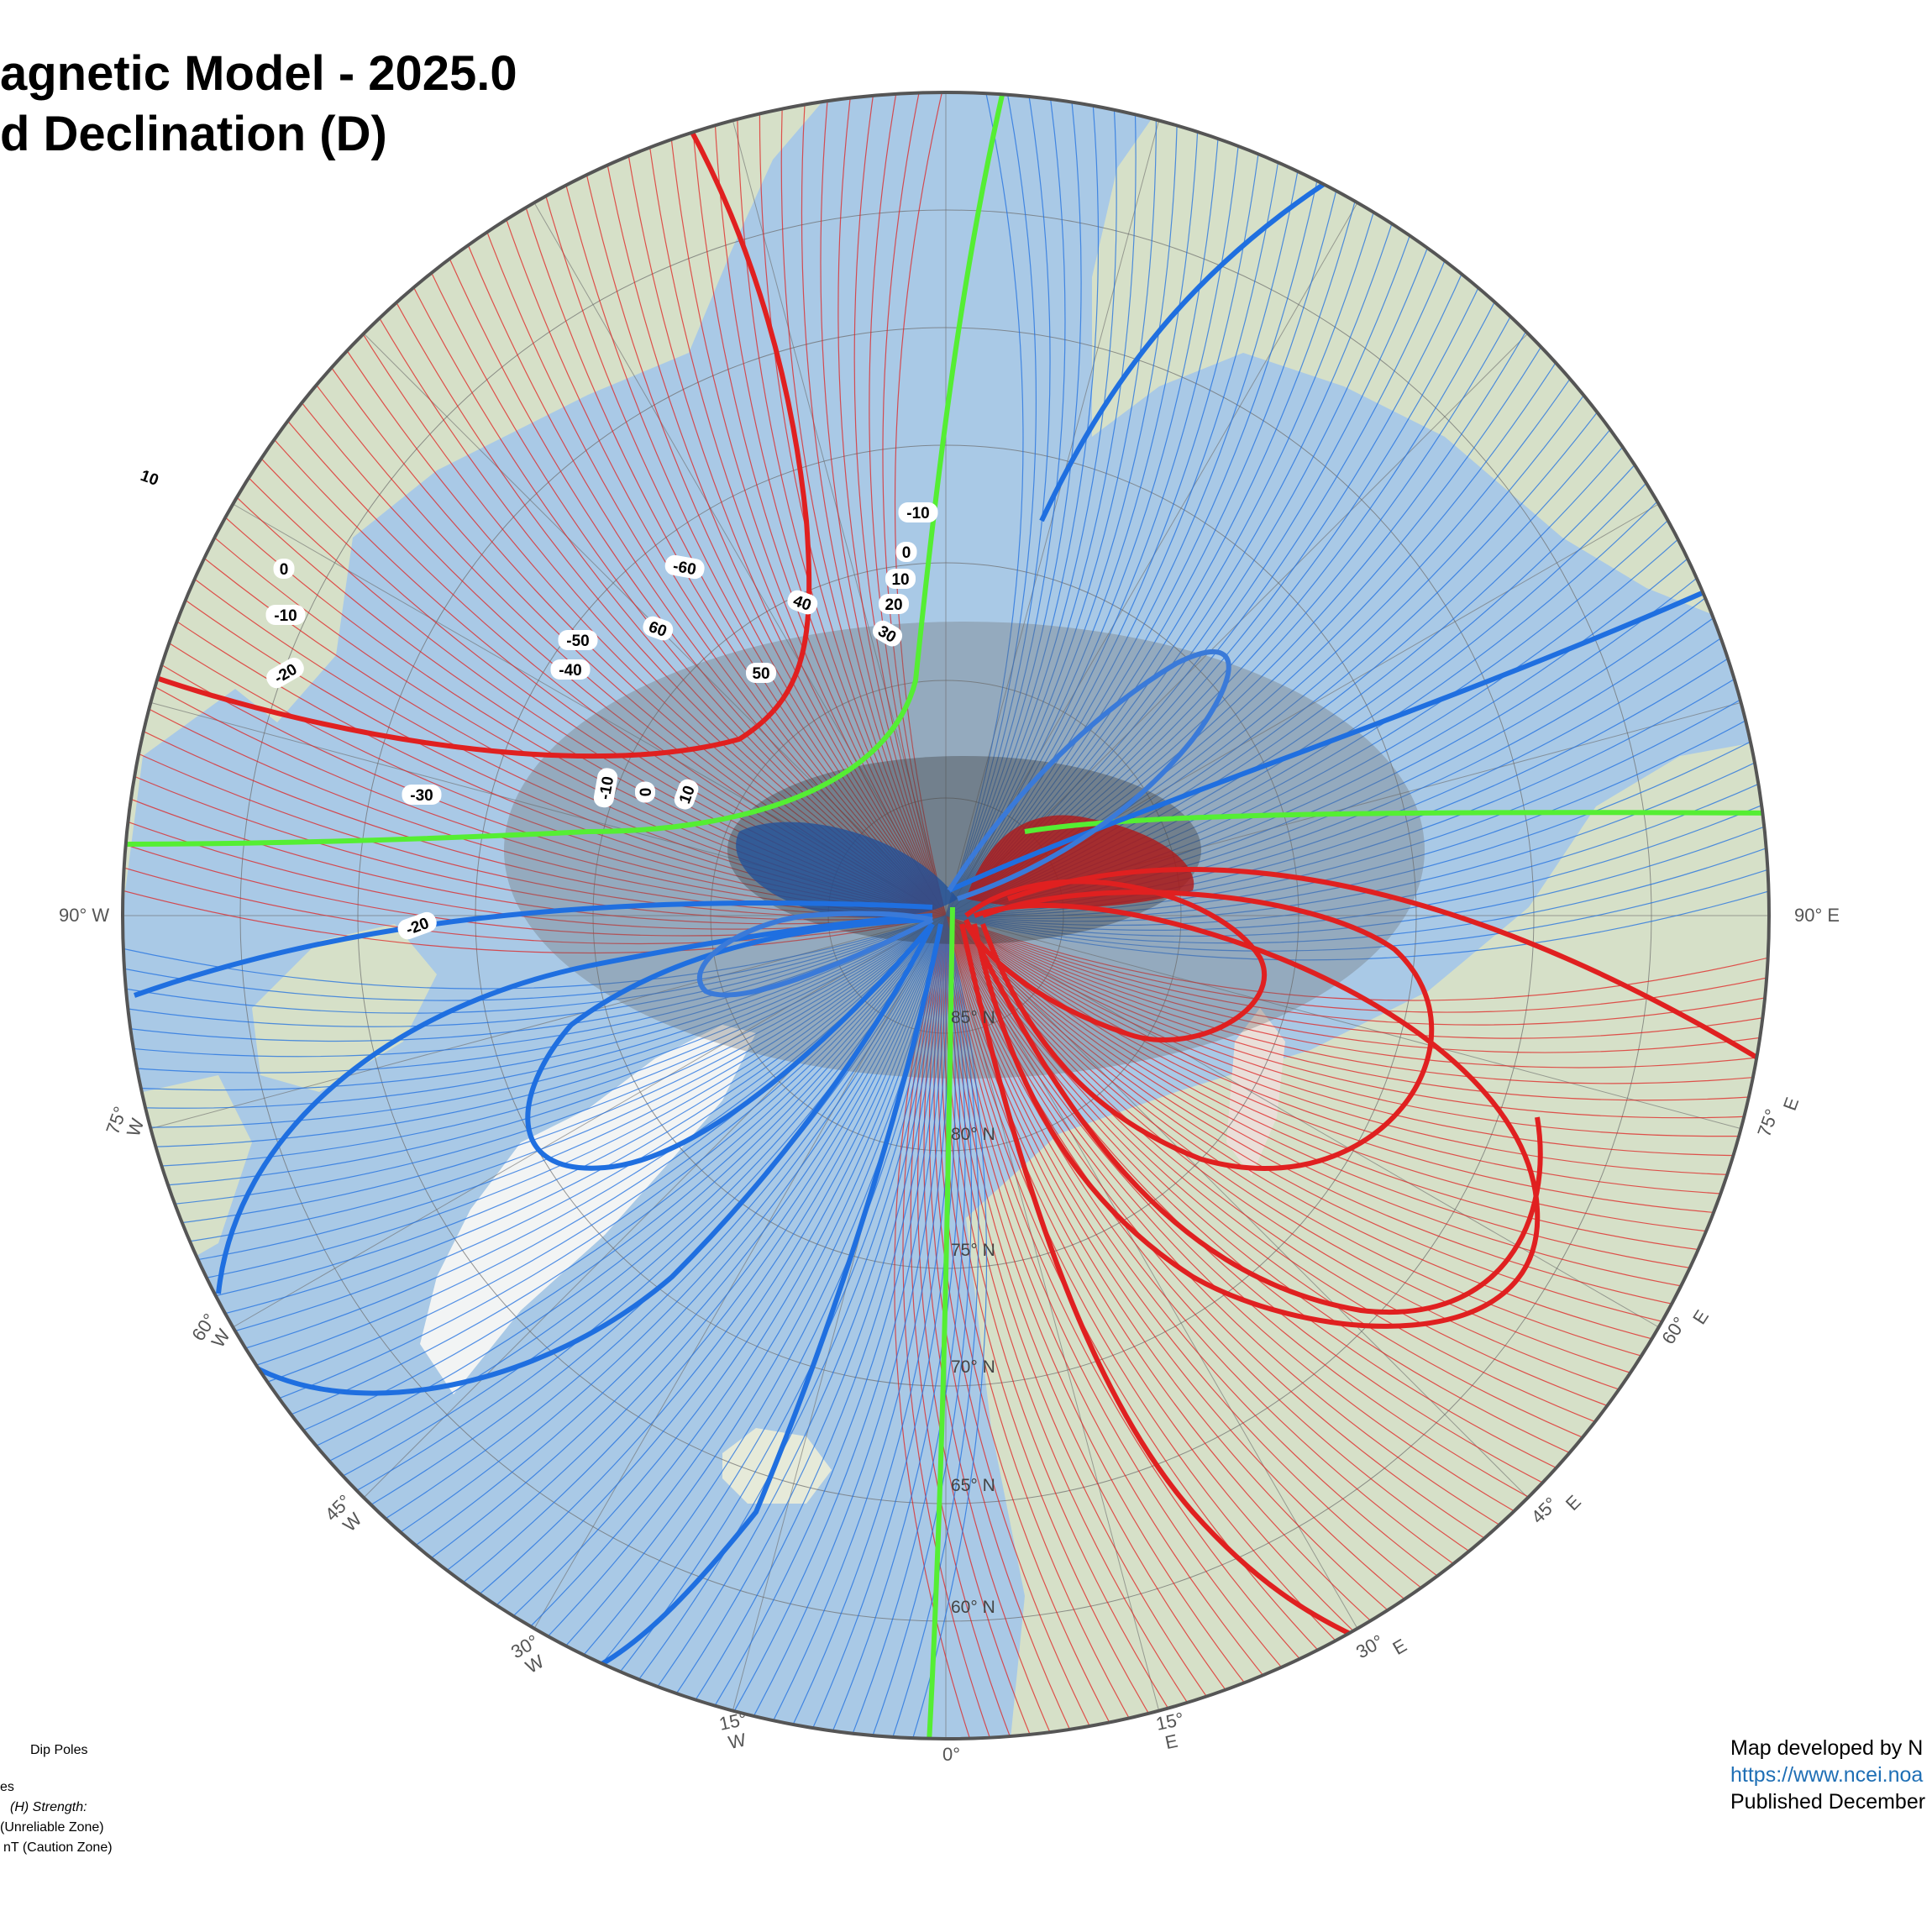  I want to click on contour-label: -60, so click(684, 566).